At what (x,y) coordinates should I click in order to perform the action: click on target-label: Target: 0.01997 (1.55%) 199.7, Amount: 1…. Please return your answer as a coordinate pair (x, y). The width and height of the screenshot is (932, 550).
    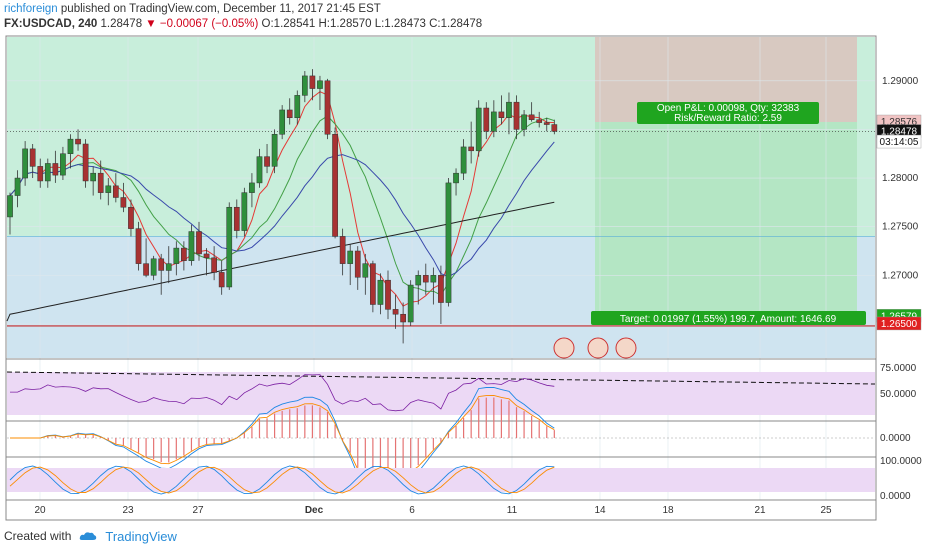
    Looking at the image, I should click on (728, 318).